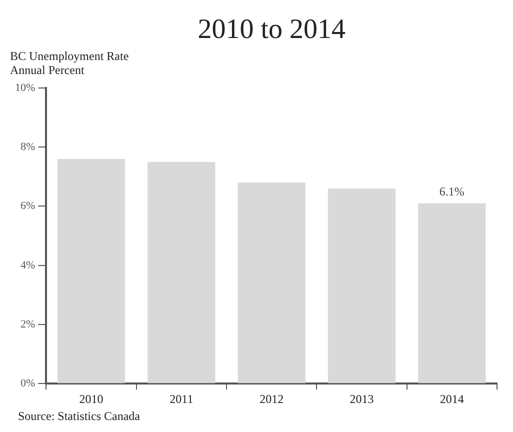  I want to click on y-tick-label: 8%, so click(28, 147).